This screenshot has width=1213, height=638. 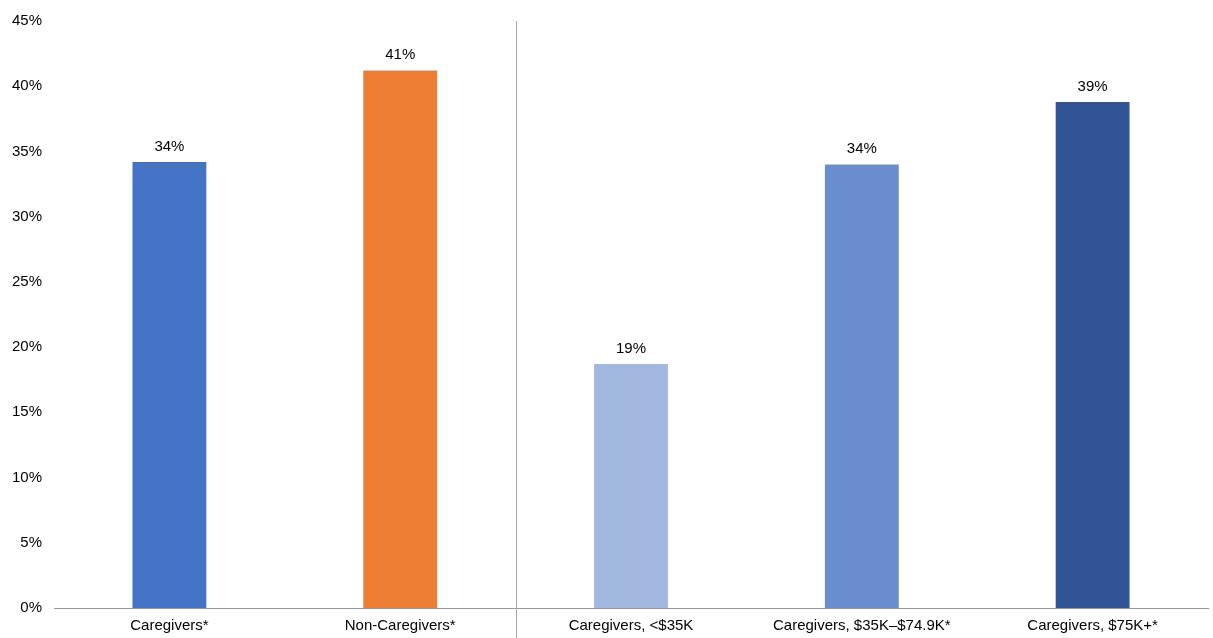 I want to click on x-tick-label: Caregivers*, so click(x=169, y=625).